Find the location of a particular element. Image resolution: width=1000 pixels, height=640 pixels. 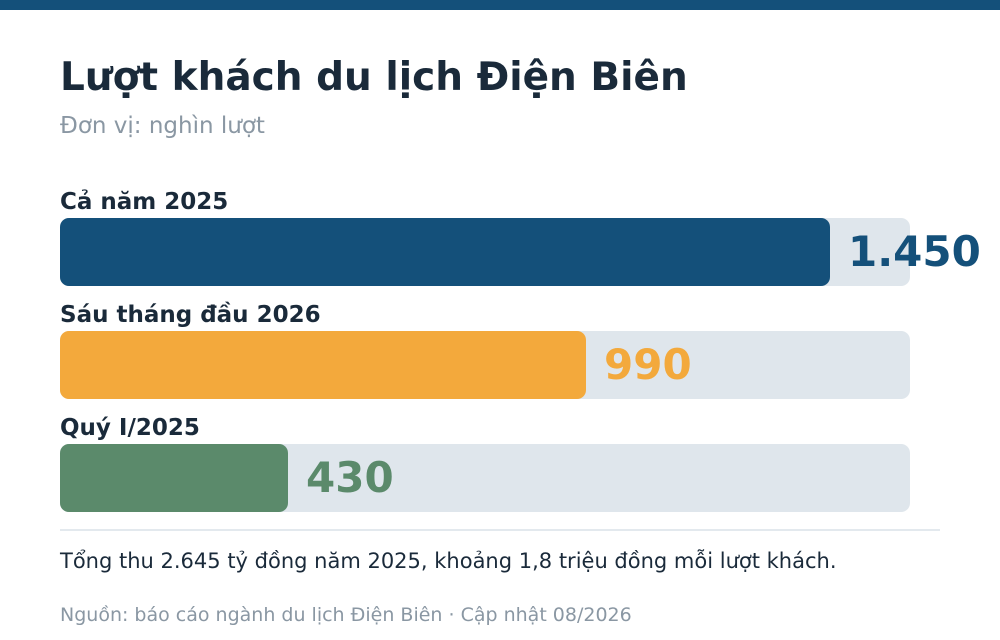

bar-value-label: 430 is located at coordinates (350, 477).